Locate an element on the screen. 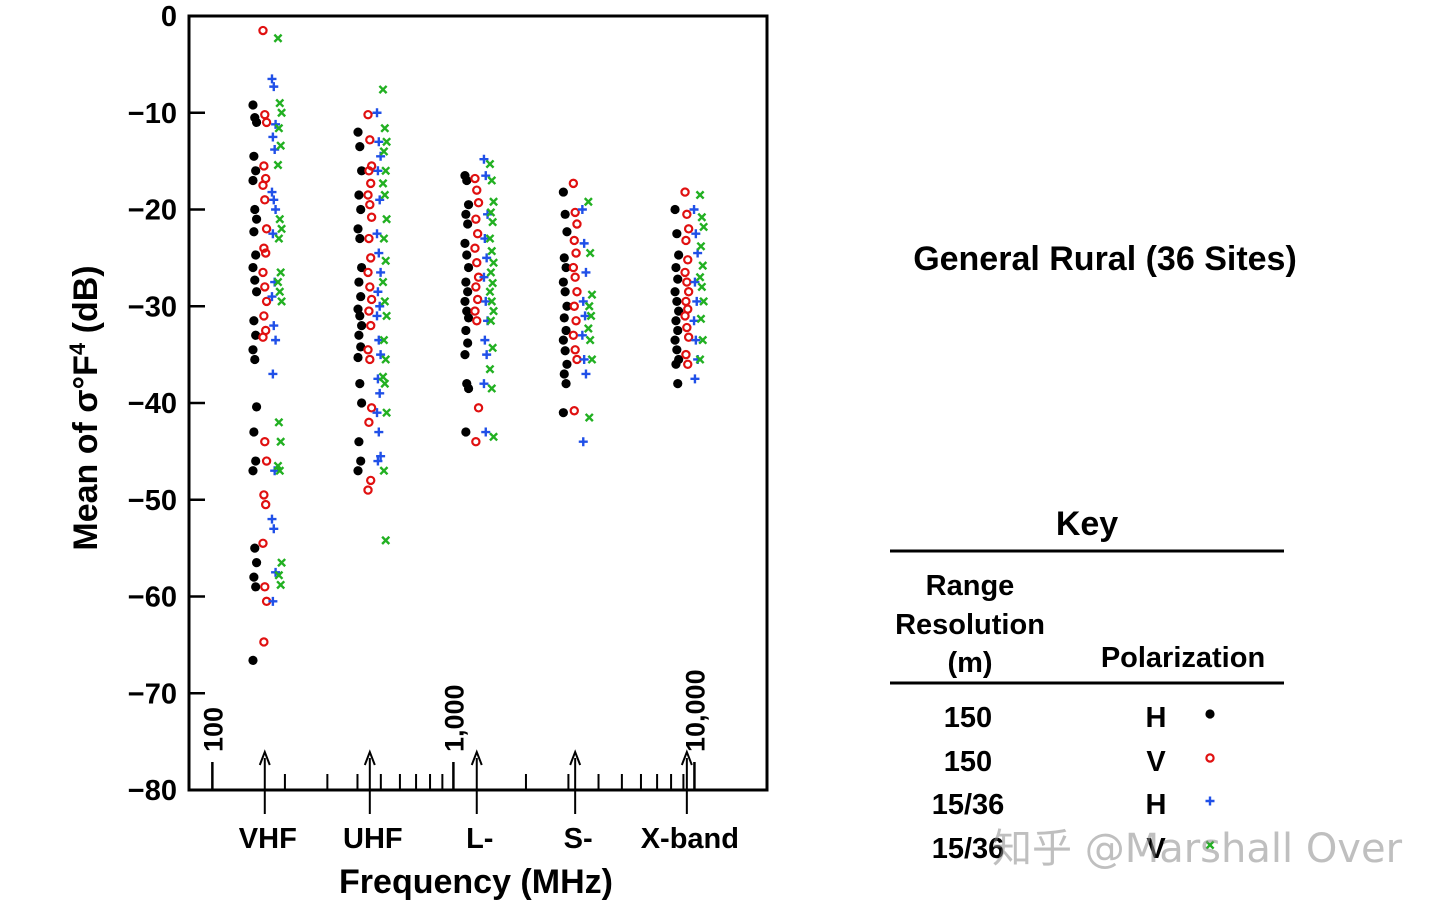 The width and height of the screenshot is (1440, 909). y-tick-label: −10 is located at coordinates (152, 114).